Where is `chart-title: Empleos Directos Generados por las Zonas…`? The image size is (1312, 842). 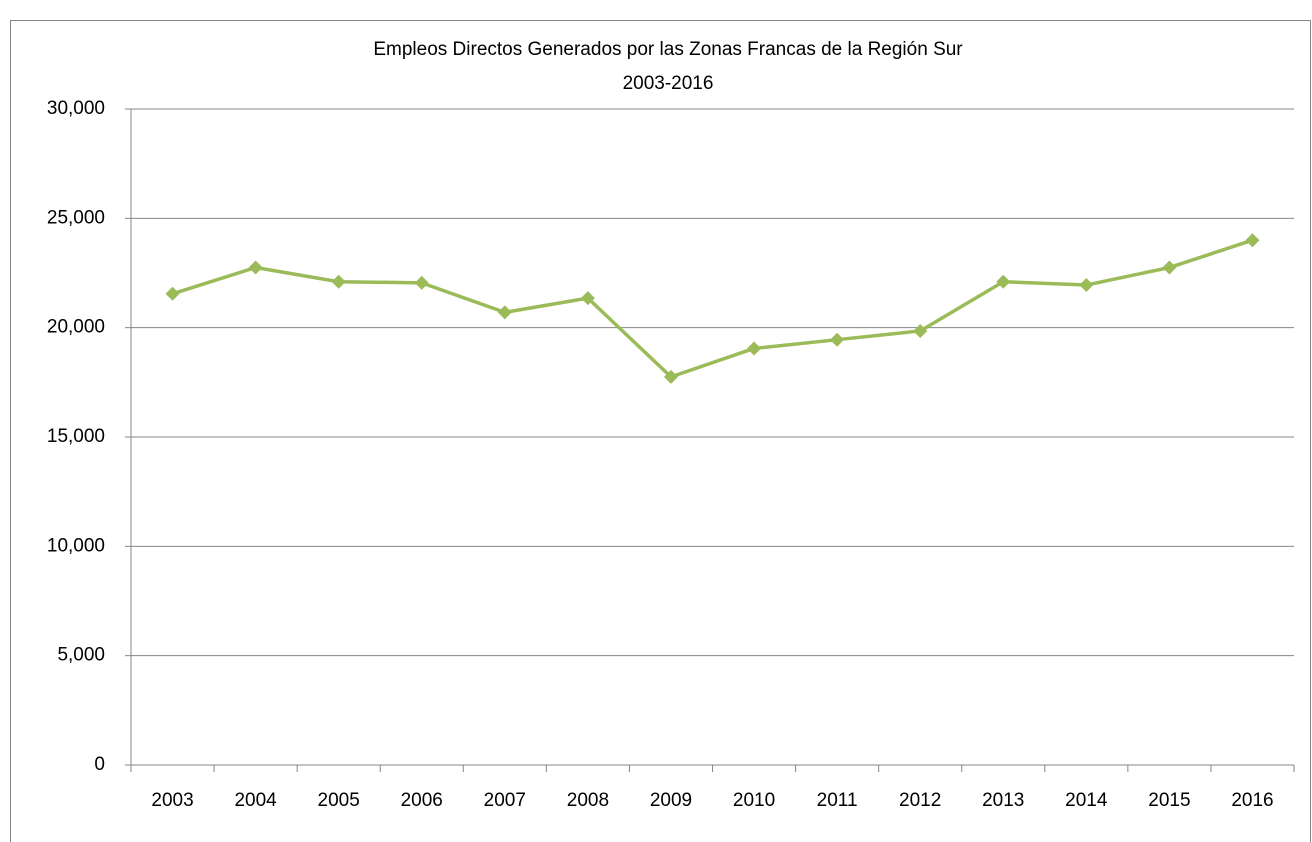 chart-title: Empleos Directos Generados por las Zonas… is located at coordinates (668, 49).